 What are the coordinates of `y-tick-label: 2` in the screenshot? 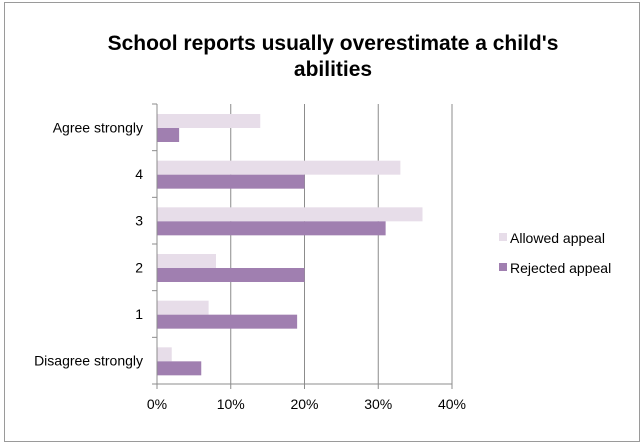 It's located at (139, 267).